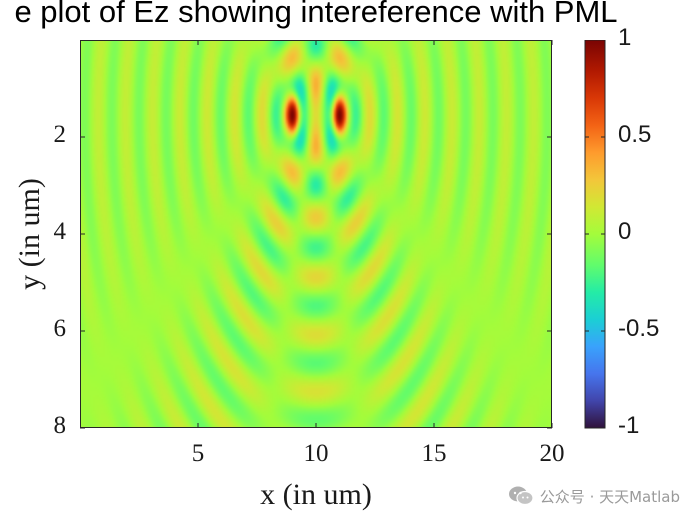 The image size is (700, 525). I want to click on x-tick-label: 10, so click(316, 453).